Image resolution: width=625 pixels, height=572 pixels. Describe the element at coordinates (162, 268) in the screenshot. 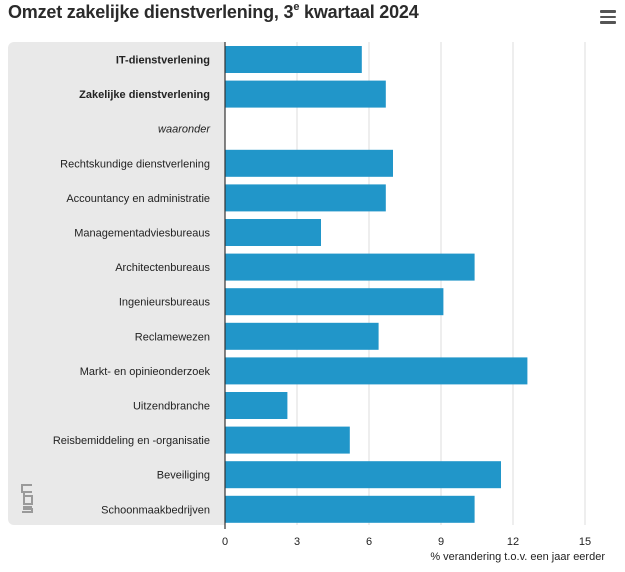

I see `category-label: Architectenbureaus` at that location.